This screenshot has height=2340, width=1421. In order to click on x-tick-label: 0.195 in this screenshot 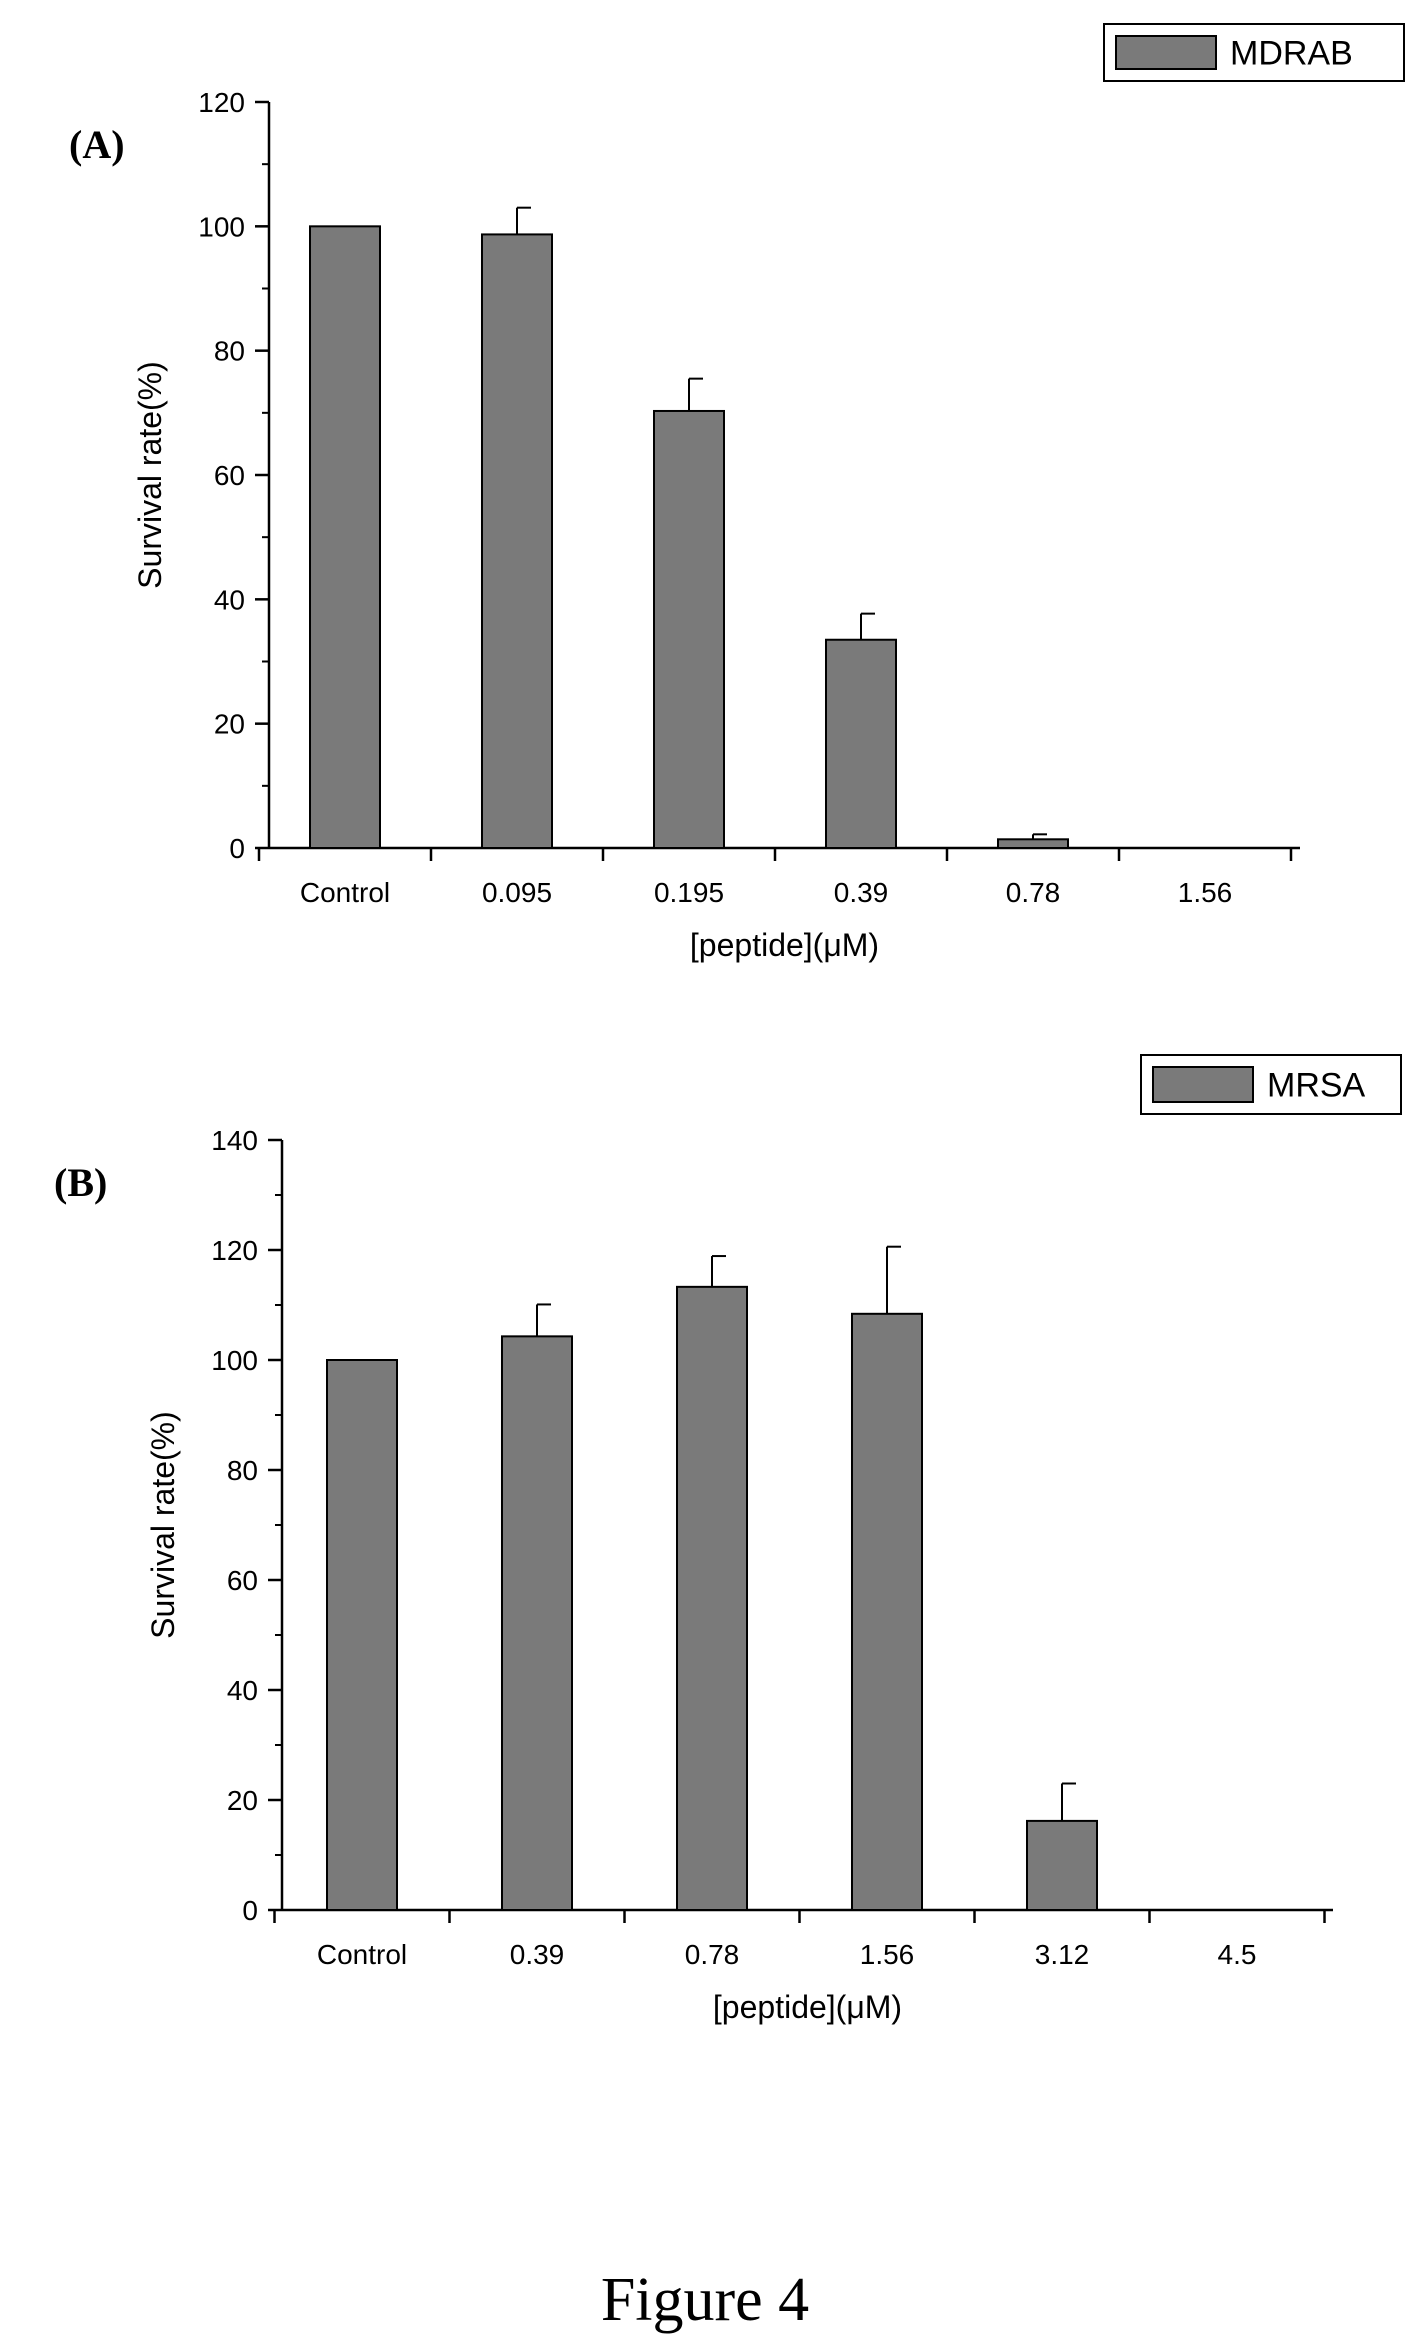, I will do `click(689, 892)`.